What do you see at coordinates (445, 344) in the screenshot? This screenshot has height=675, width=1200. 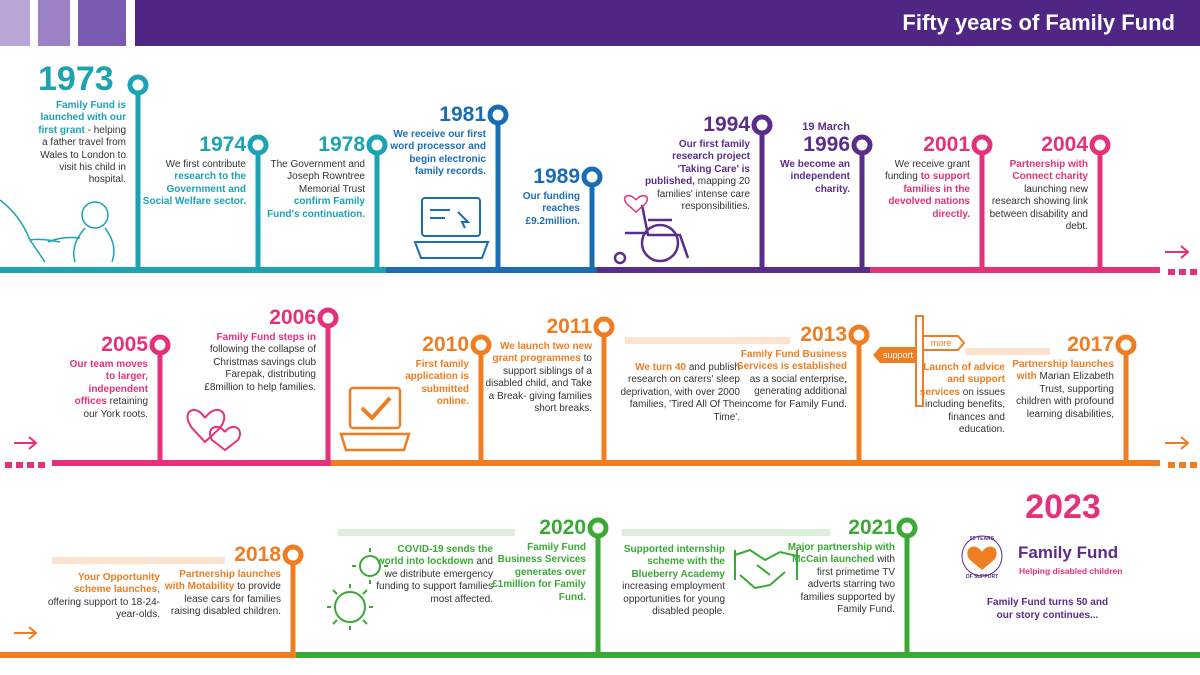 I see `year: 2010` at bounding box center [445, 344].